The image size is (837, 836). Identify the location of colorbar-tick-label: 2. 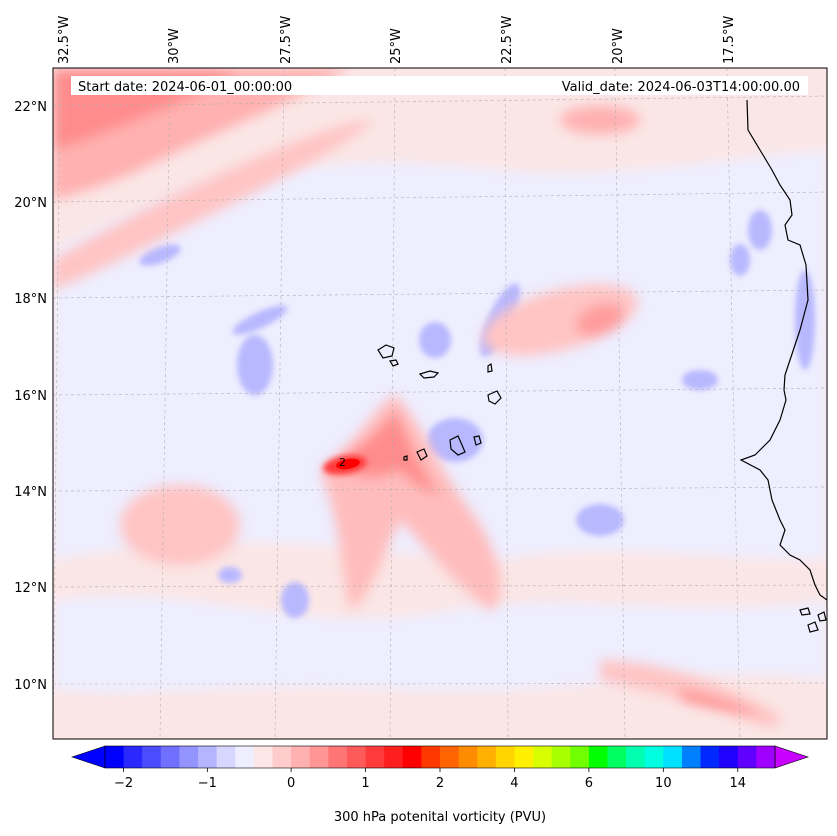
(440, 783).